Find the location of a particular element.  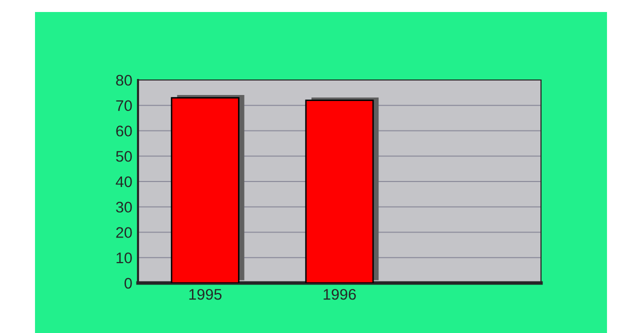

y-tick-label: 0 is located at coordinates (128, 283).